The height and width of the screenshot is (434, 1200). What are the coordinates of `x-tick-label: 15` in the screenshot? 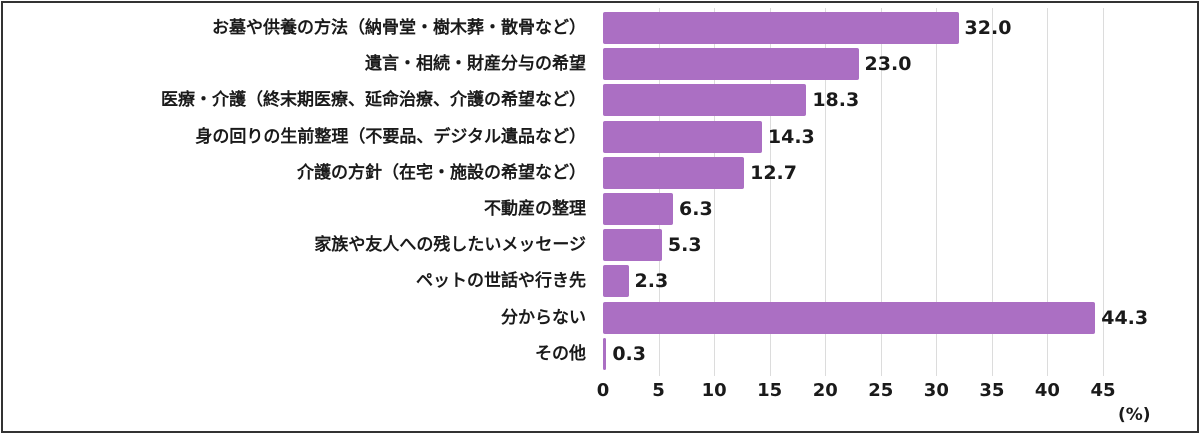 It's located at (770, 390).